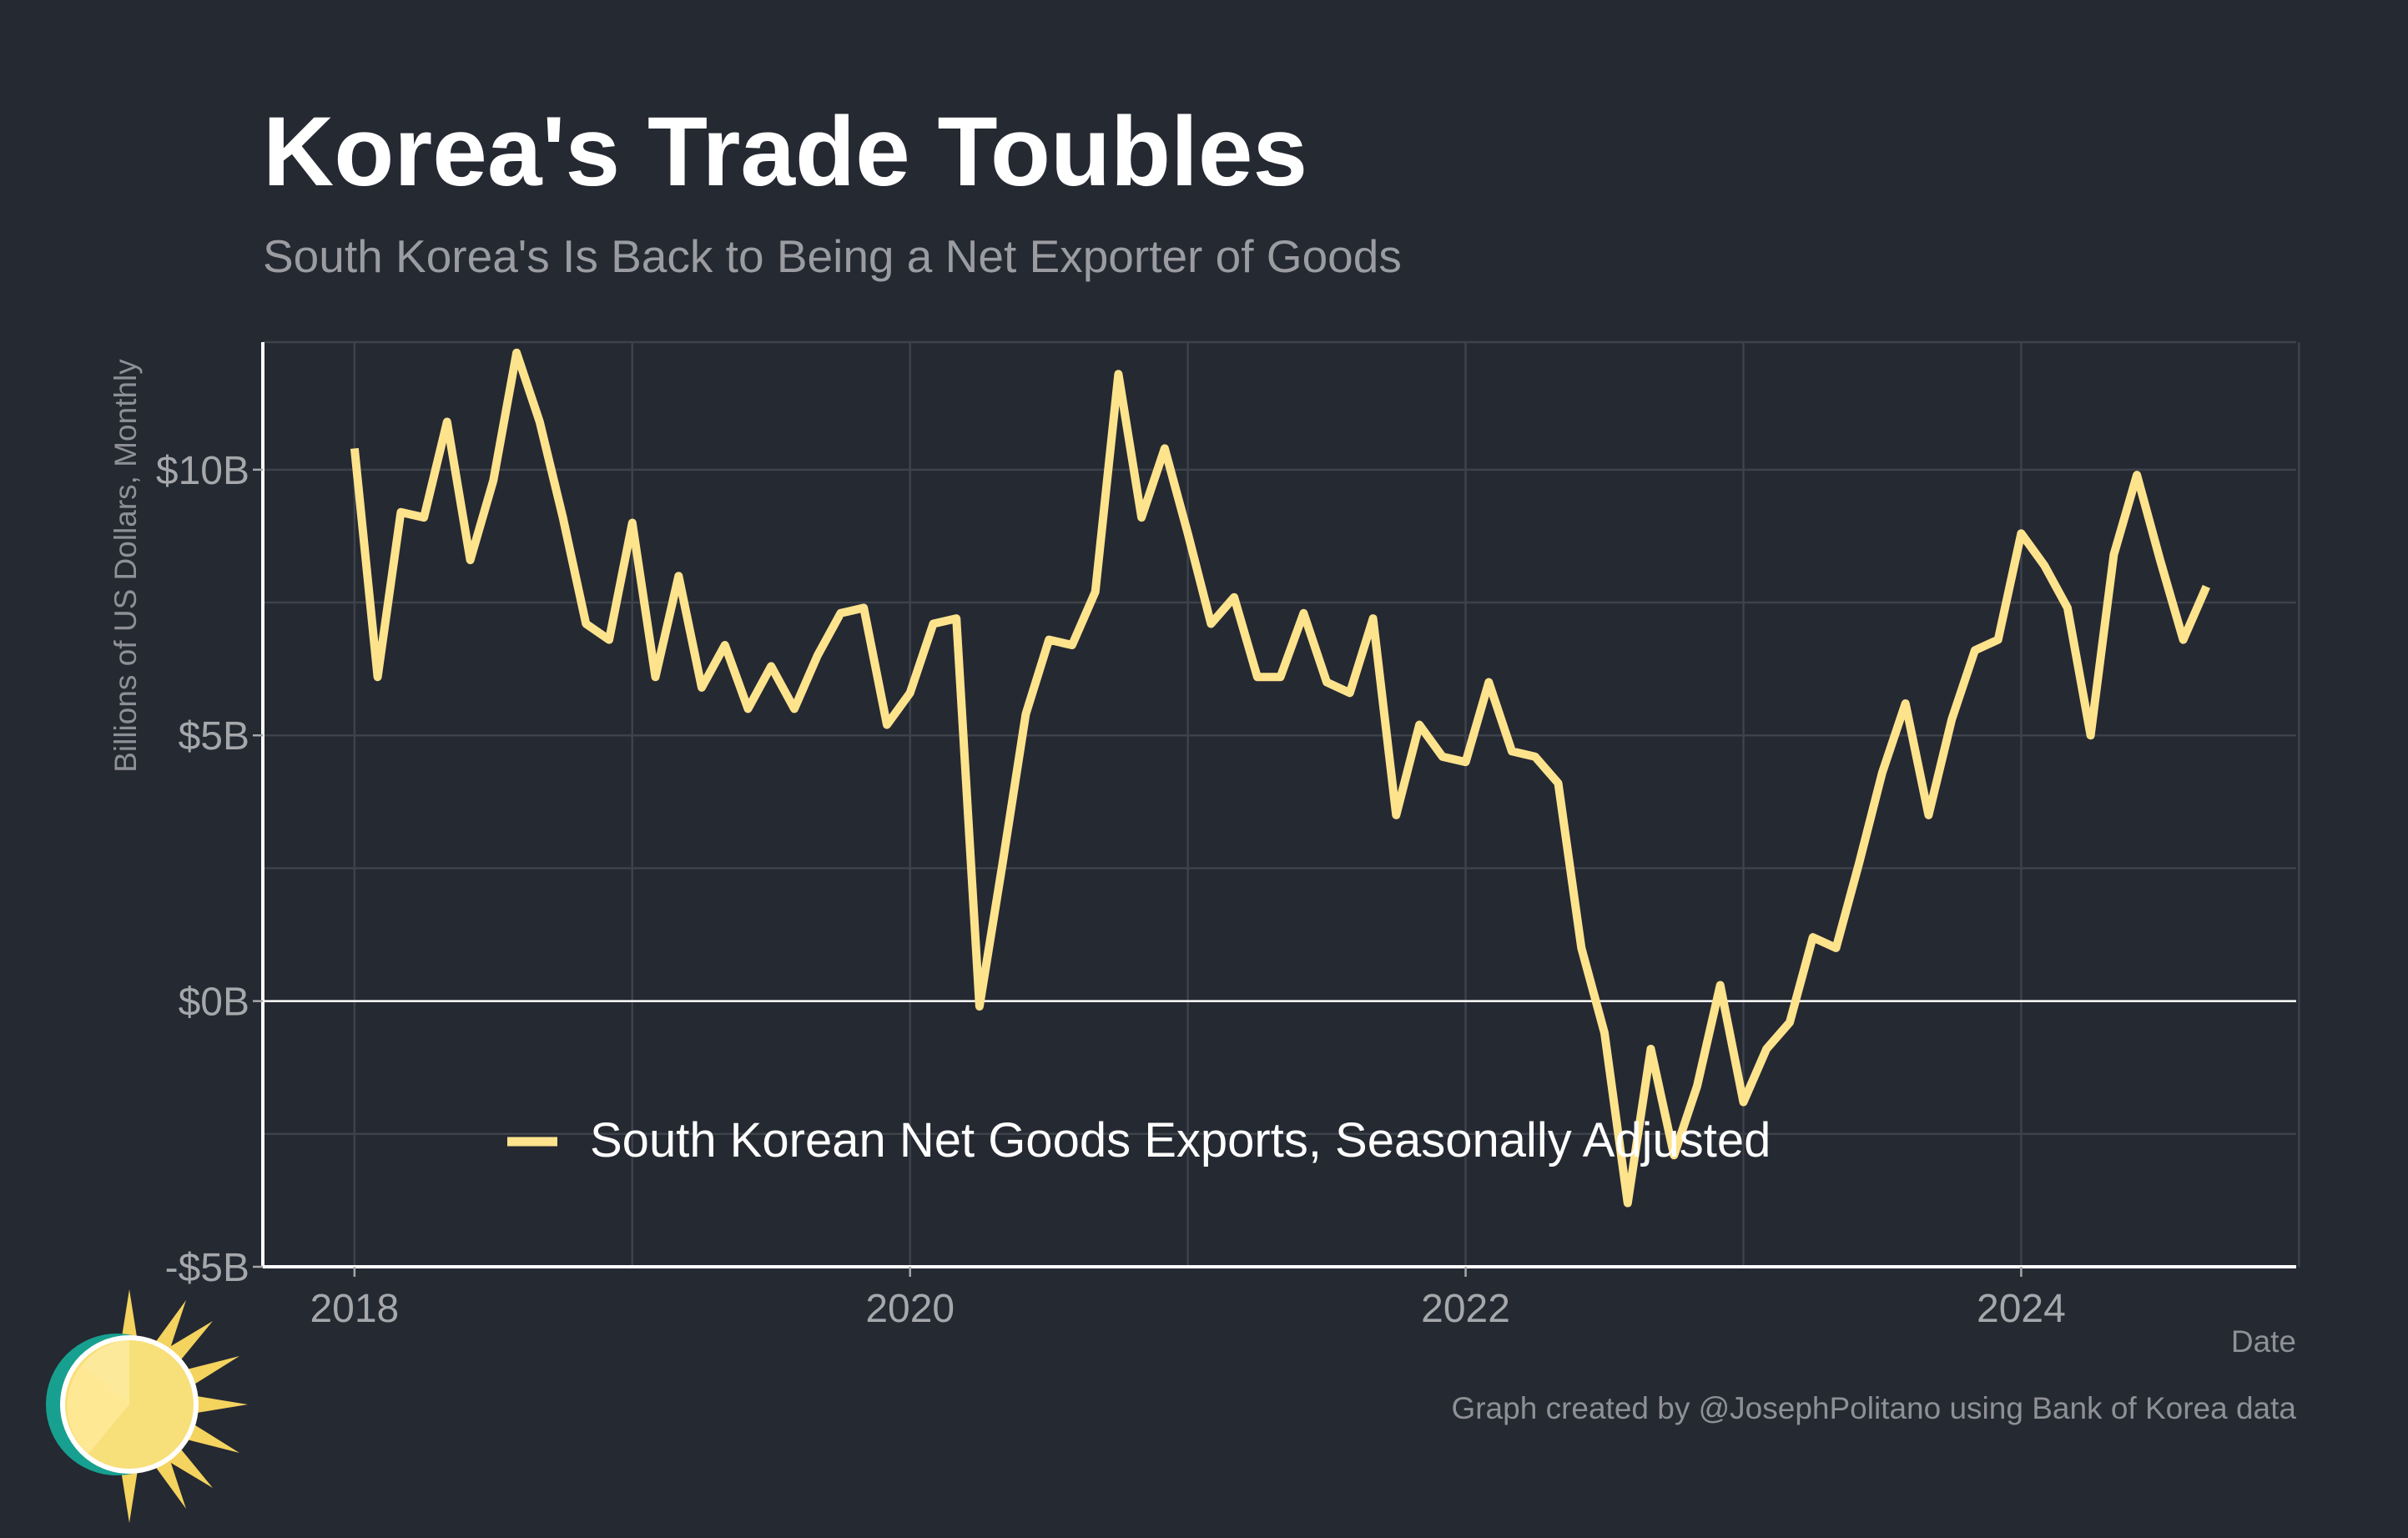  I want to click on y-tick-label: $10B, so click(202, 471).